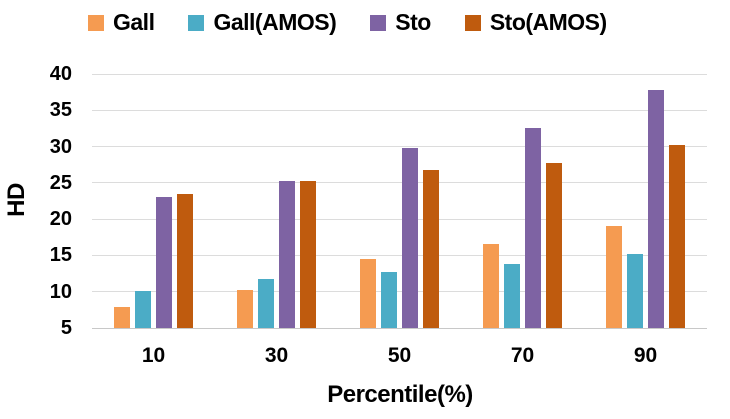 The image size is (730, 419). Describe the element at coordinates (399, 355) in the screenshot. I see `x-tick-label-50: 50` at that location.